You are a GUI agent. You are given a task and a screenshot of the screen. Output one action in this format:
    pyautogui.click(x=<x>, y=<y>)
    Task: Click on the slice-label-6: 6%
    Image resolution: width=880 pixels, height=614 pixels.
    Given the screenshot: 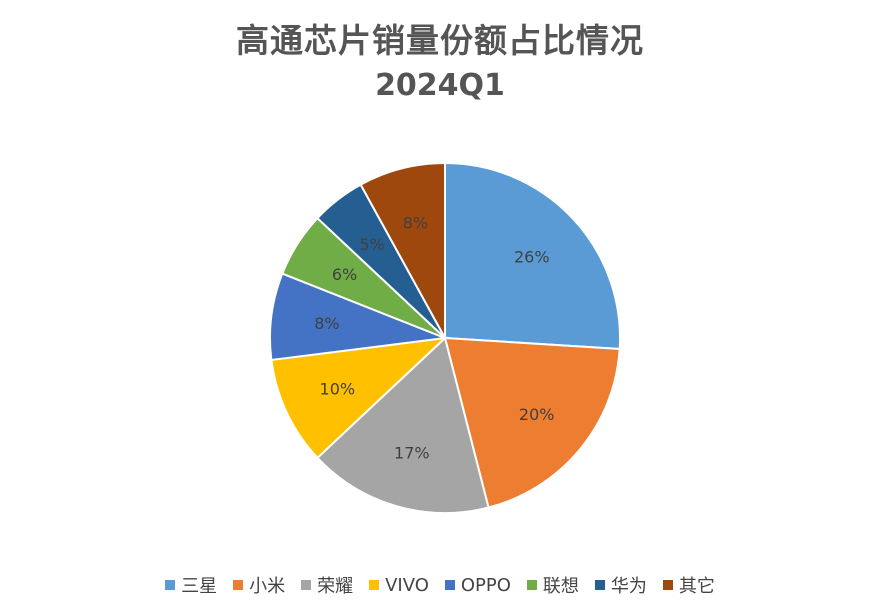 What is the action you would take?
    pyautogui.click(x=344, y=274)
    